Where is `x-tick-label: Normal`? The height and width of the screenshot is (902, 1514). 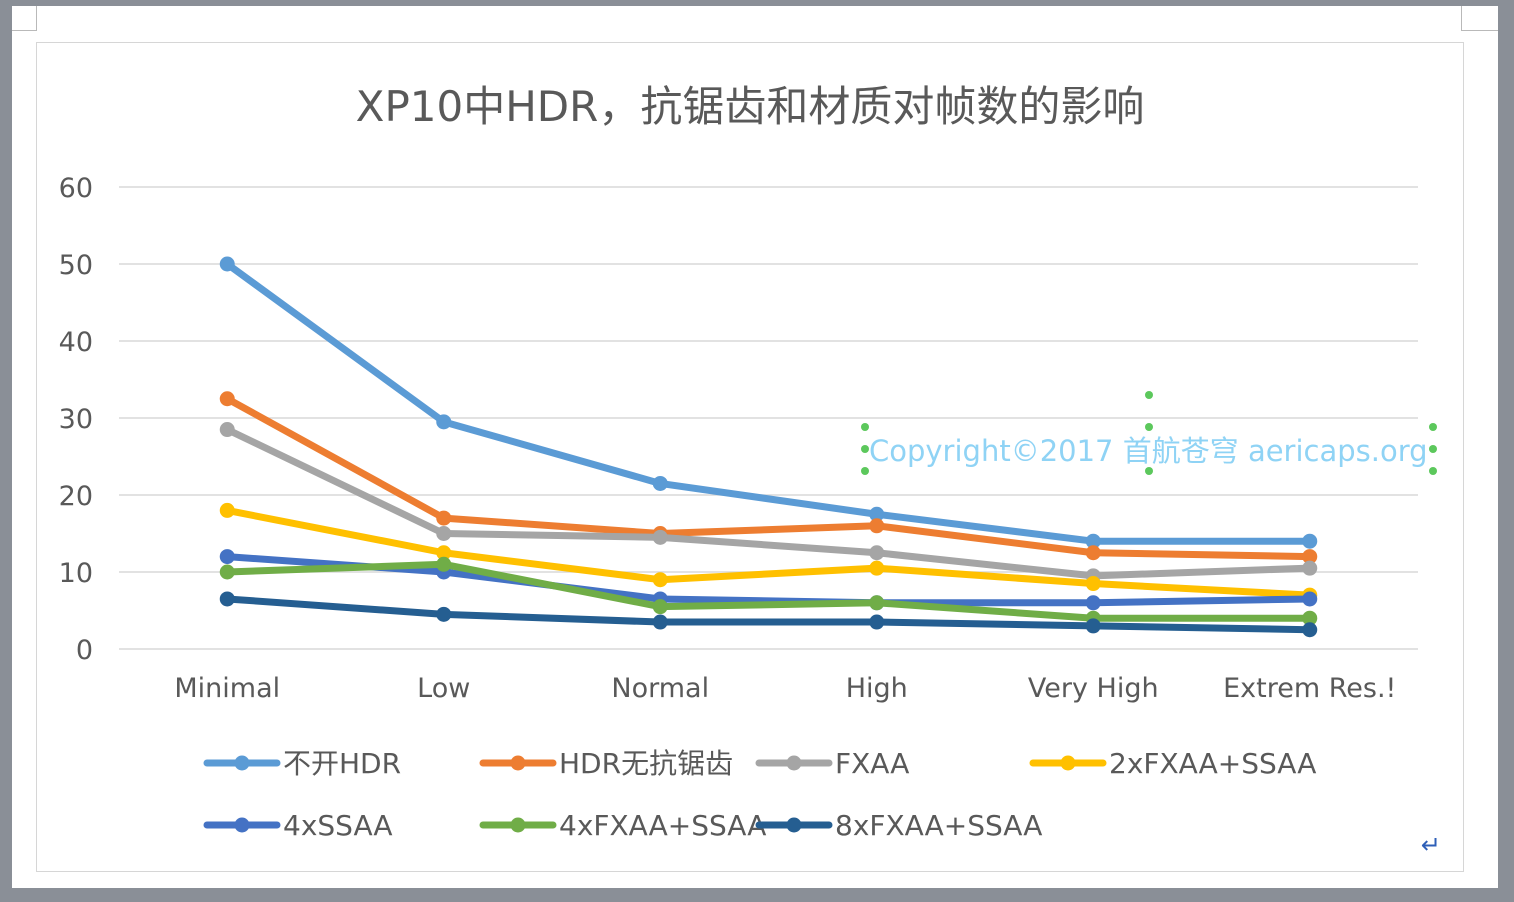
x-tick-label: Normal is located at coordinates (660, 688).